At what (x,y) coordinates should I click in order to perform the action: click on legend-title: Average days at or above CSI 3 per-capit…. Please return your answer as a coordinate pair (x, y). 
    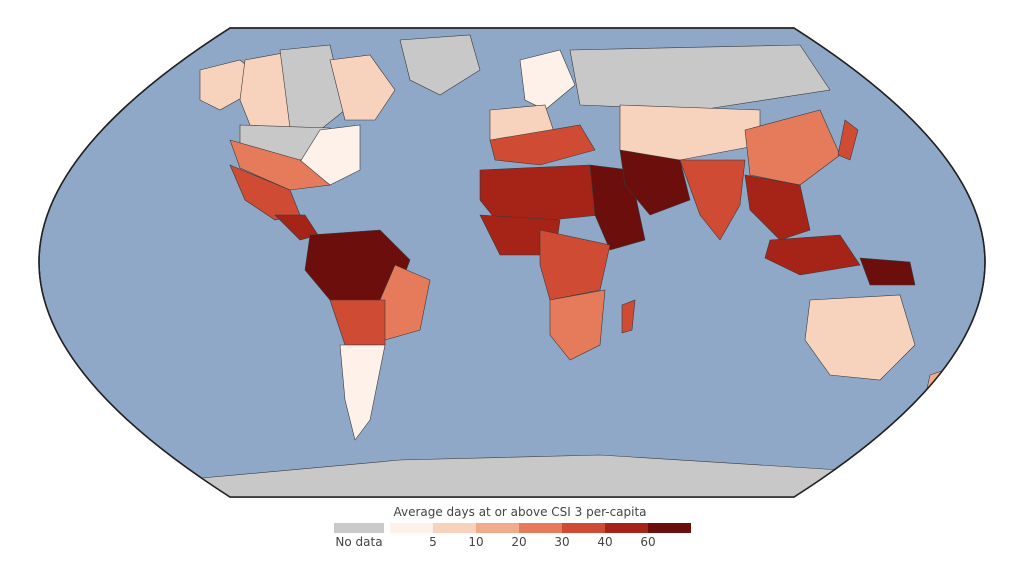
    Looking at the image, I should click on (520, 512).